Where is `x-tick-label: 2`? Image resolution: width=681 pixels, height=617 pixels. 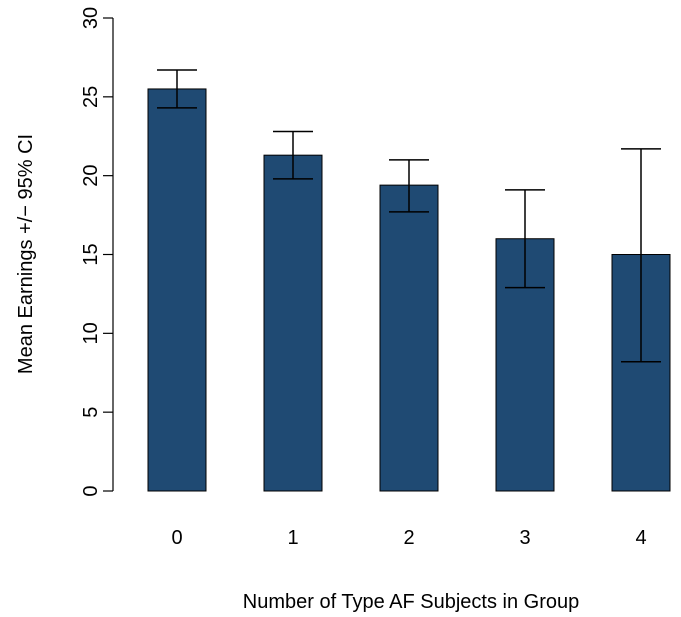 x-tick-label: 2 is located at coordinates (408, 538).